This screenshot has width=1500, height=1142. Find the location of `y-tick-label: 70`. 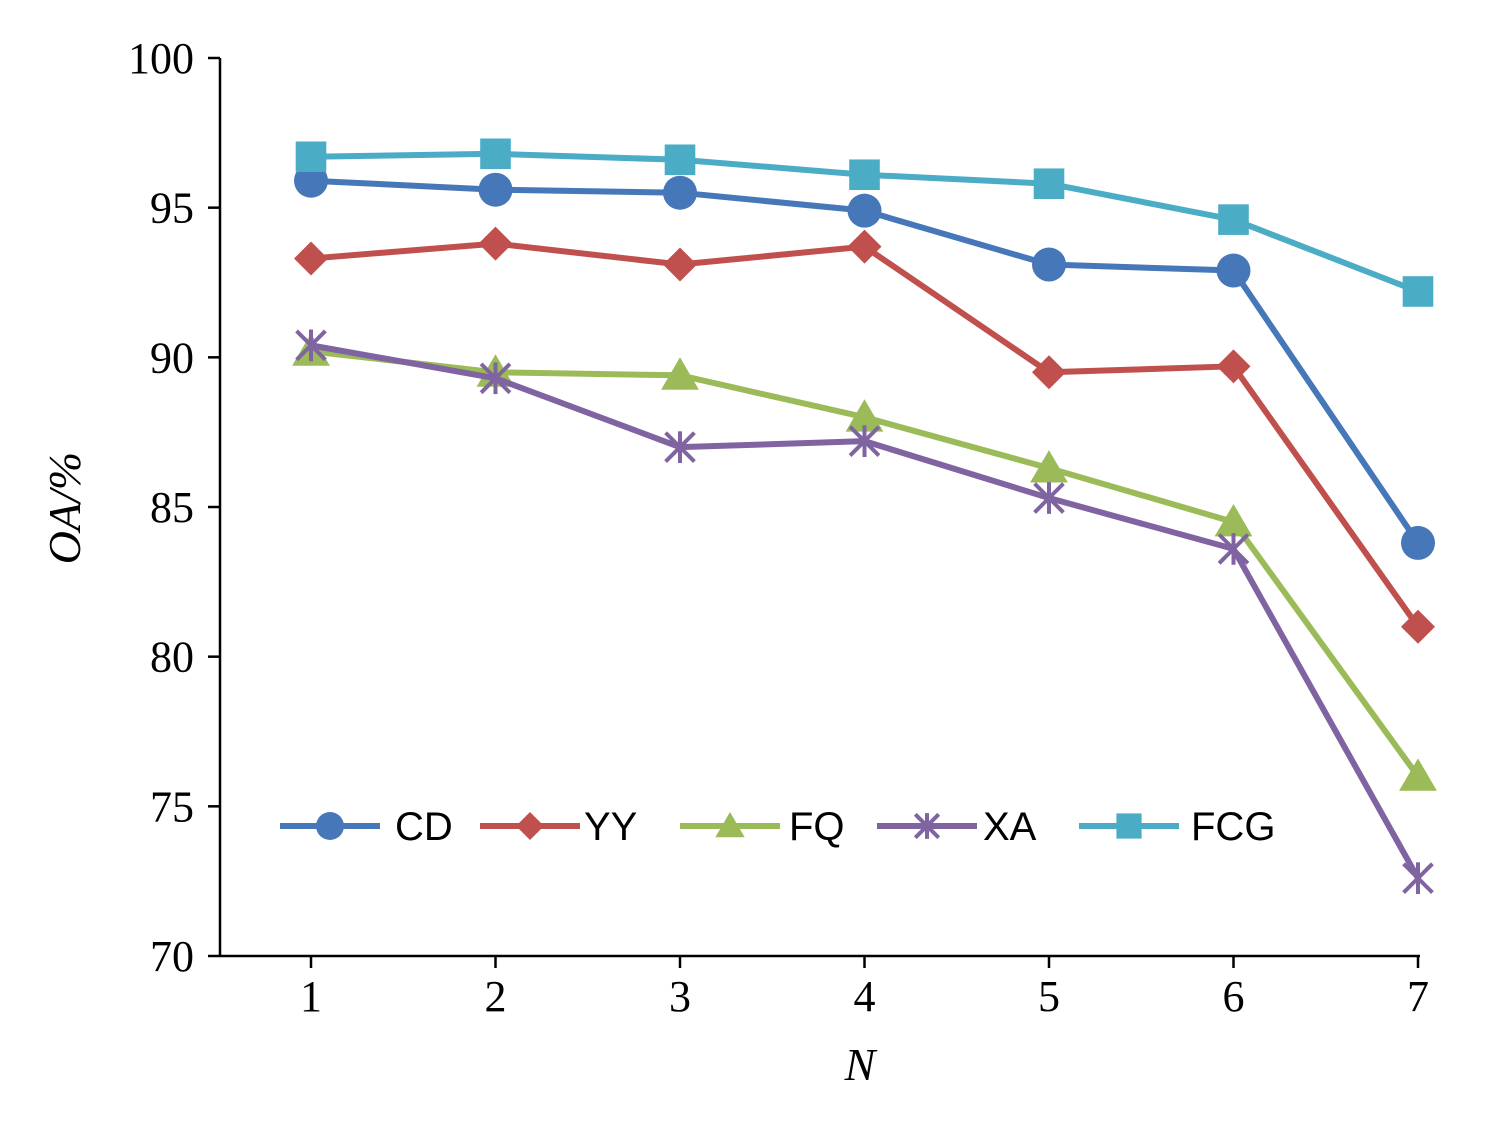

y-tick-label: 70 is located at coordinates (172, 956).